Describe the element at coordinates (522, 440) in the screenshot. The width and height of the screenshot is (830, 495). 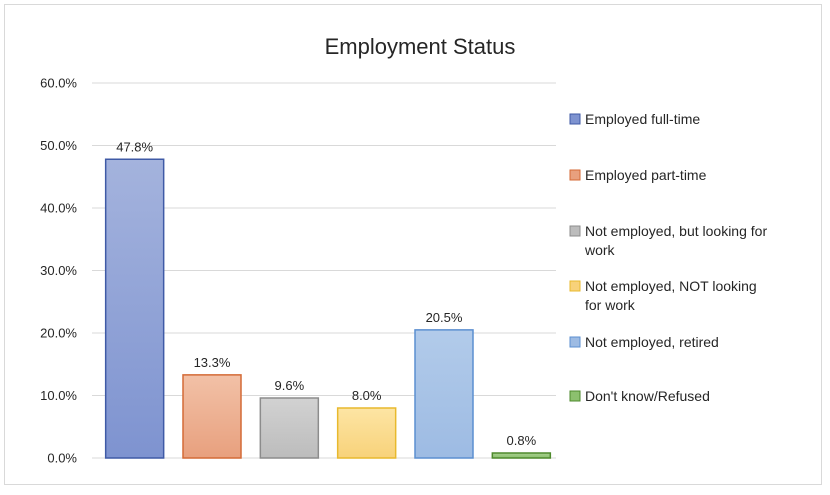
I see `data-label: 0.8%` at that location.